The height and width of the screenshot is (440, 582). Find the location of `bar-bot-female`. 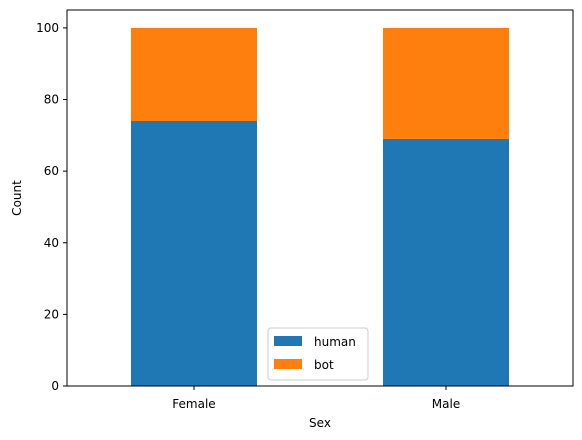

bar-bot-female is located at coordinates (194, 74).